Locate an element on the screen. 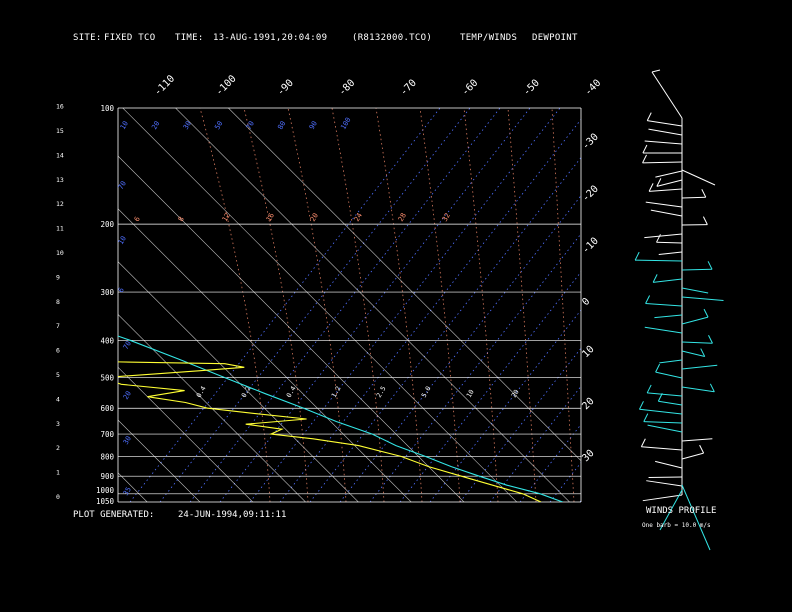 The image size is (792, 612). altitude-label: 6 is located at coordinates (58, 351).